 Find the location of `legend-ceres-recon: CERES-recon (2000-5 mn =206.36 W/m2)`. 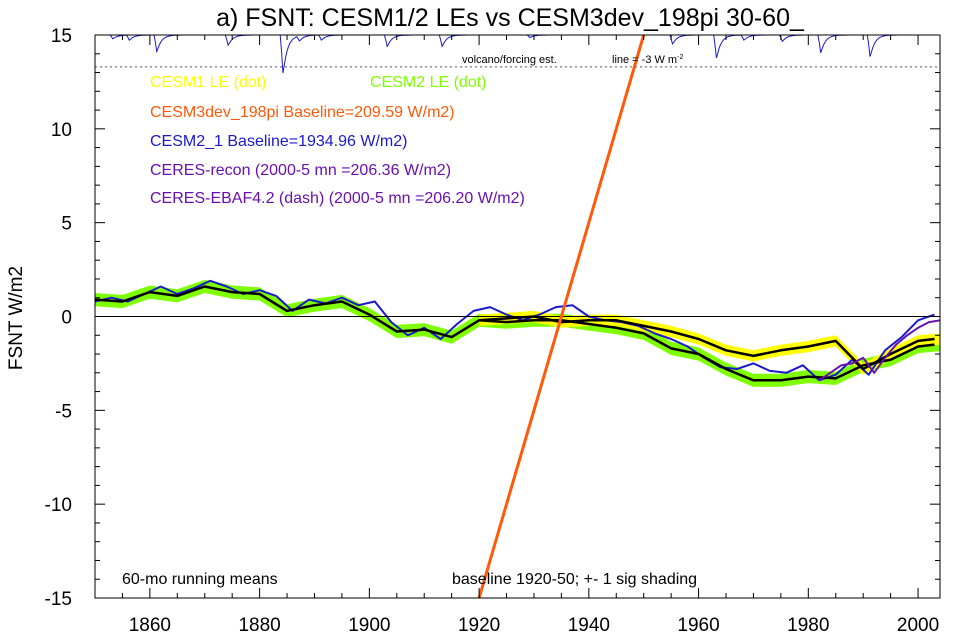

legend-ceres-recon: CERES-recon (2000-5 mn =206.36 W/m2) is located at coordinates (300, 170).